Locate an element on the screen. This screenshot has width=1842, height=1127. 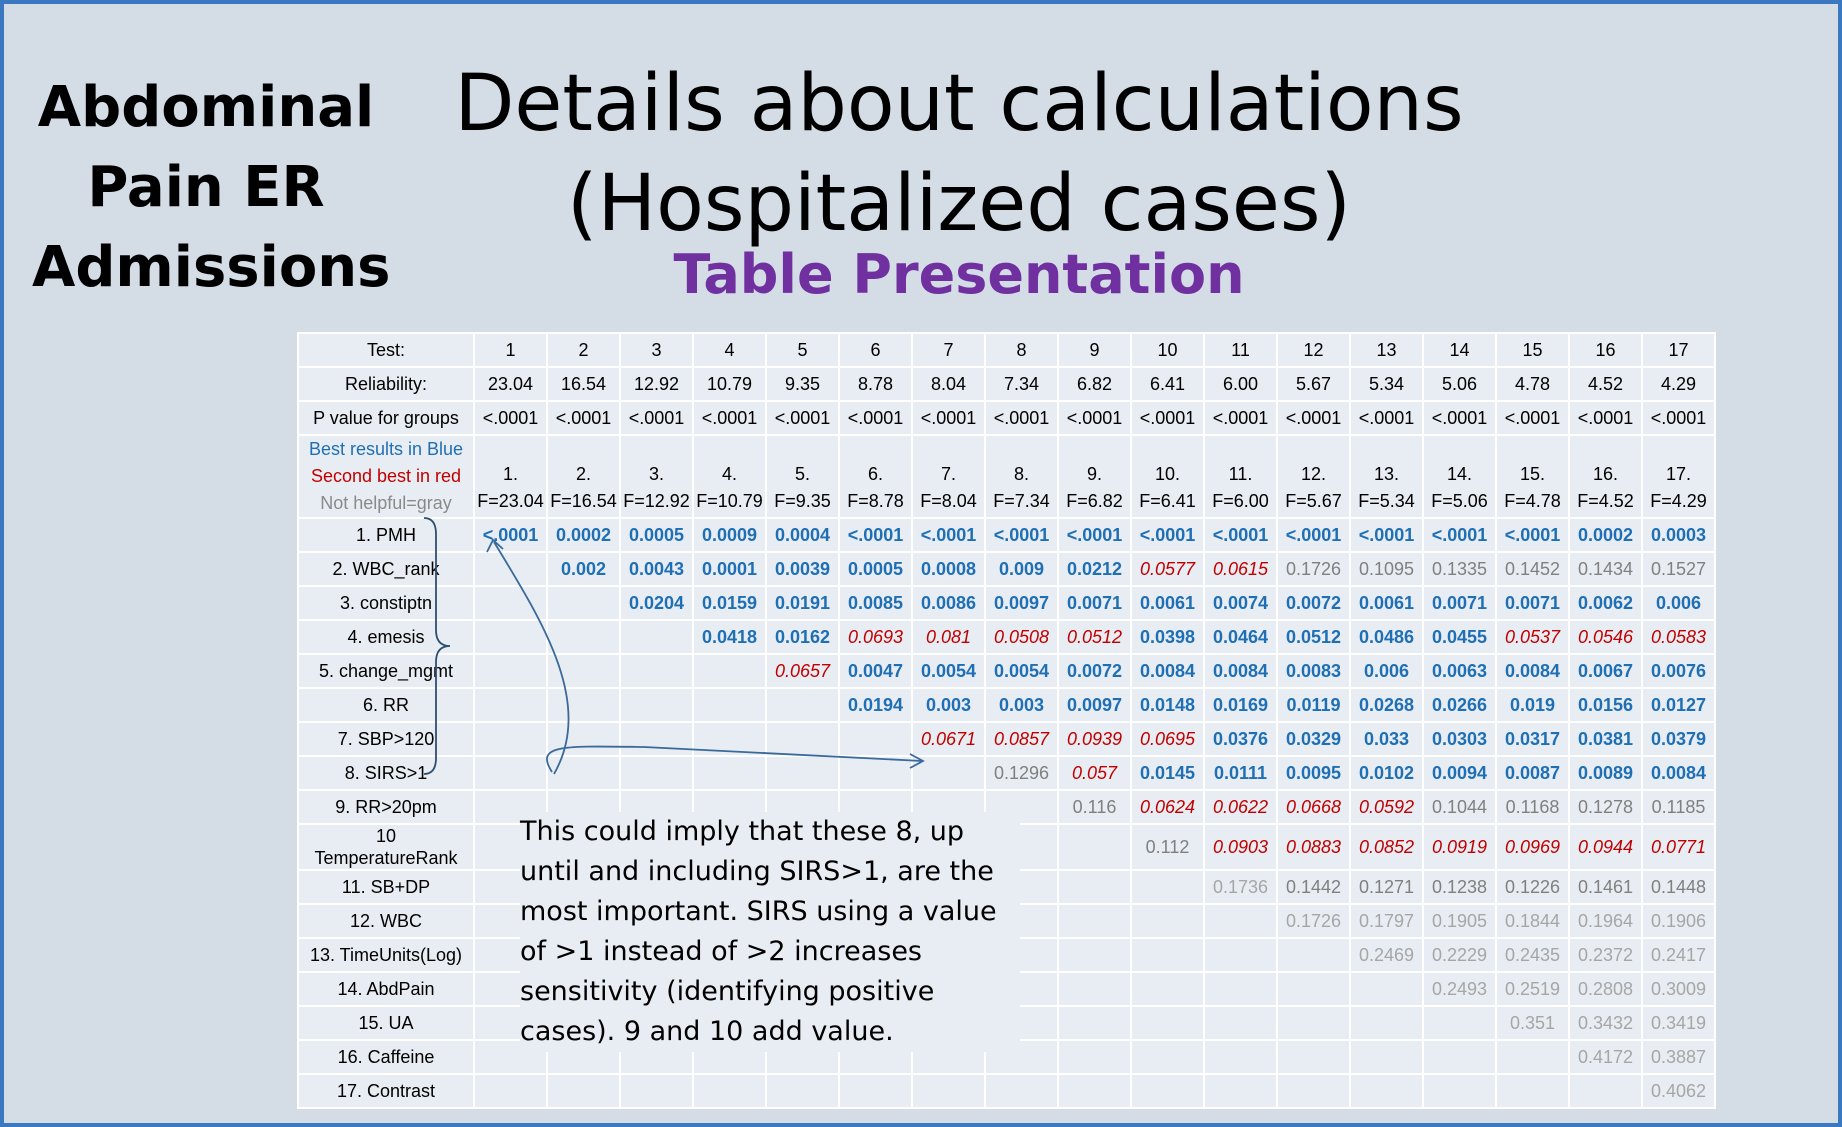
p-value-cell: 0.0671 is located at coordinates (948, 739).